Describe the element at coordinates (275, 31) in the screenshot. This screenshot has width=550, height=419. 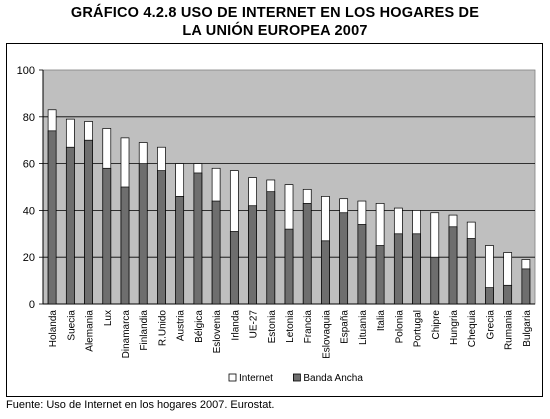
I see `chart-title-line-2: LA UNIÓN EUROPEA 2007` at that location.